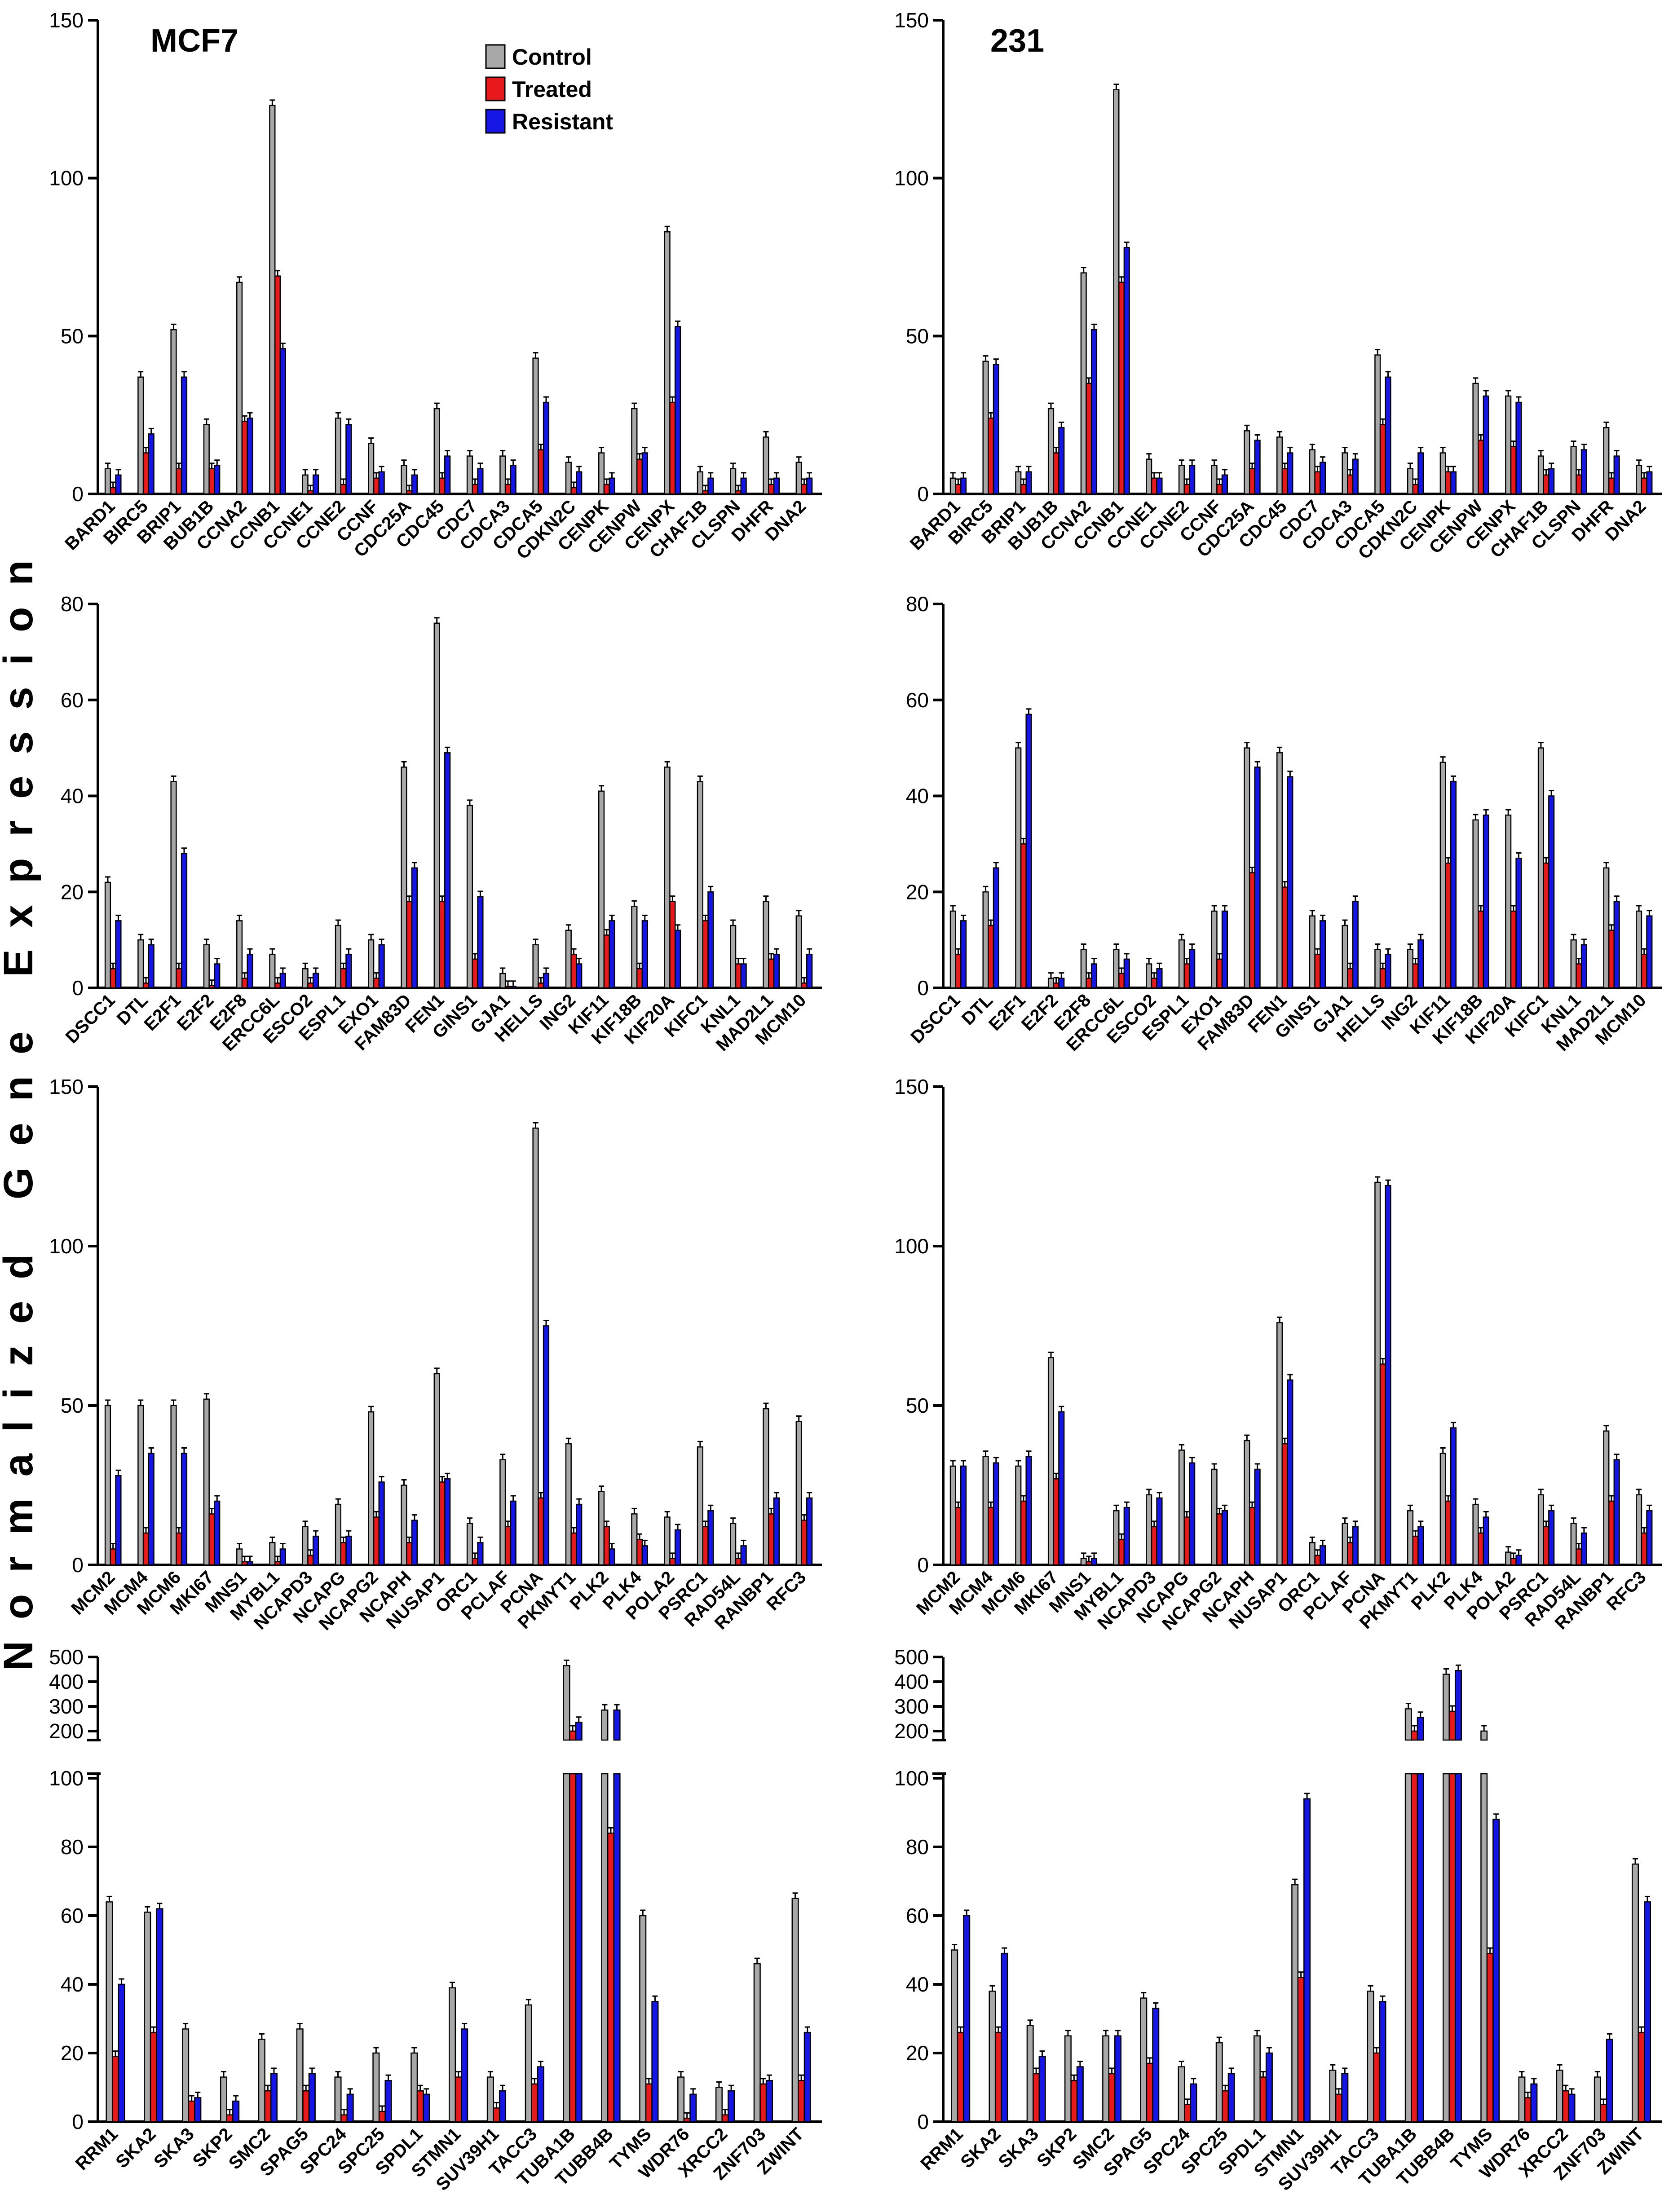 The height and width of the screenshot is (2212, 1673). I want to click on bar-e2f2-control, so click(206, 967).